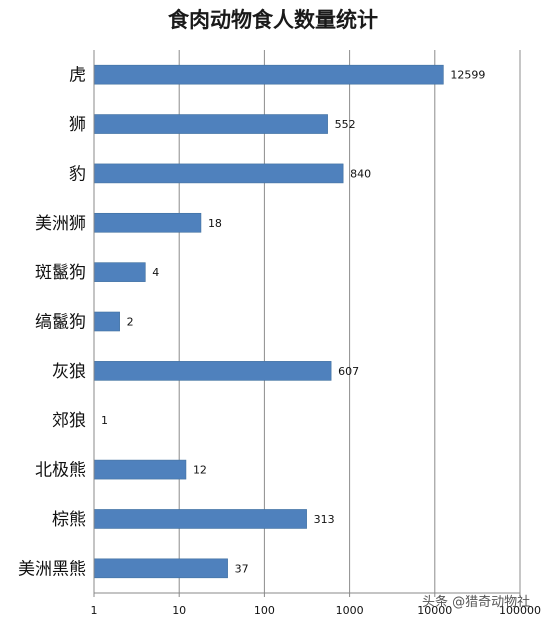  Describe the element at coordinates (273, 20) in the screenshot. I see `chart-title: 食肉动物食人数量统计` at that location.